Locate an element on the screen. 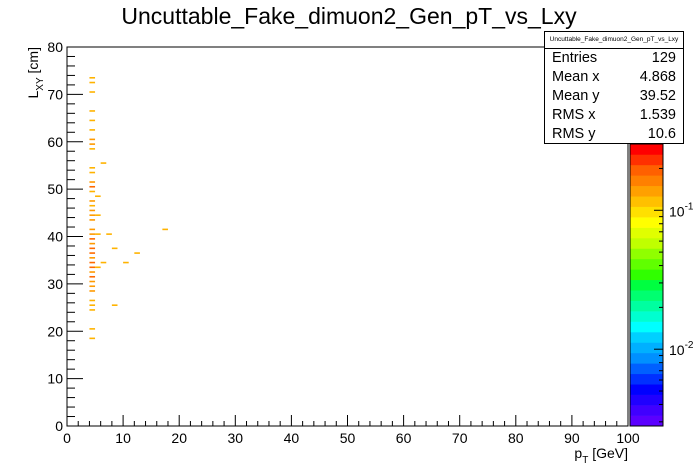 The height and width of the screenshot is (474, 698). x-tick-label: 30 is located at coordinates (236, 438).